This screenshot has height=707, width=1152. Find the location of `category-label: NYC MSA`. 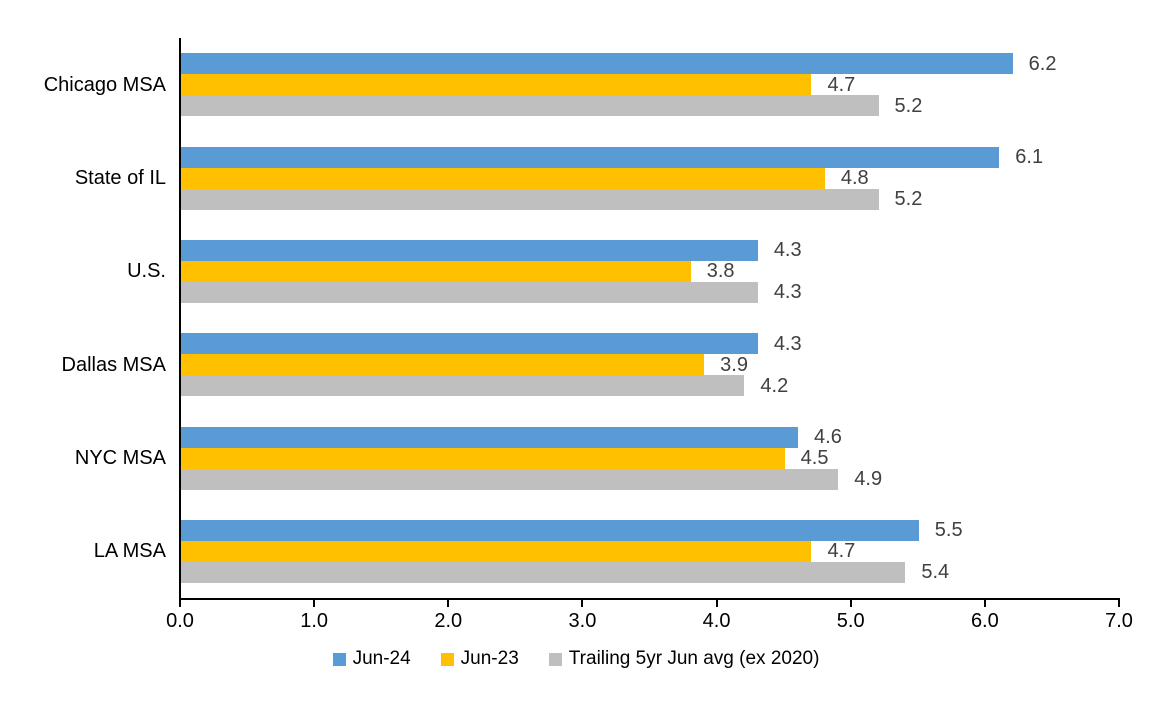

category-label: NYC MSA is located at coordinates (120, 458).